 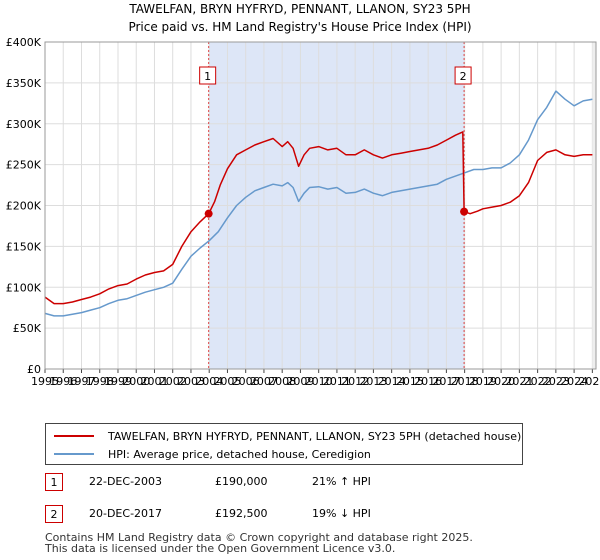 I want to click on x-tick-label: 2010, so click(x=319, y=381).